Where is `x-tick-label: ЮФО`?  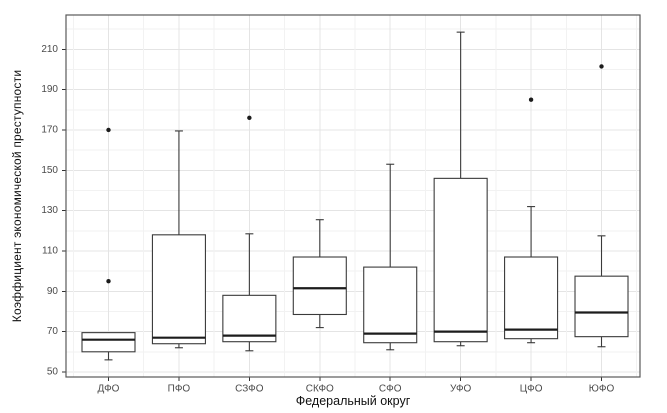 x-tick-label: ЮФО is located at coordinates (602, 389).